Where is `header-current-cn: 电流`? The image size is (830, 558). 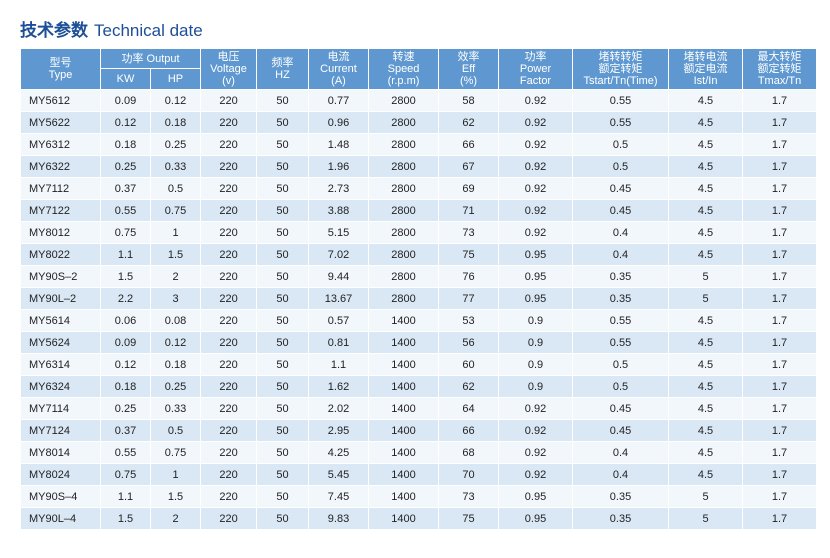
header-current-cn: 电流 is located at coordinates (338, 57).